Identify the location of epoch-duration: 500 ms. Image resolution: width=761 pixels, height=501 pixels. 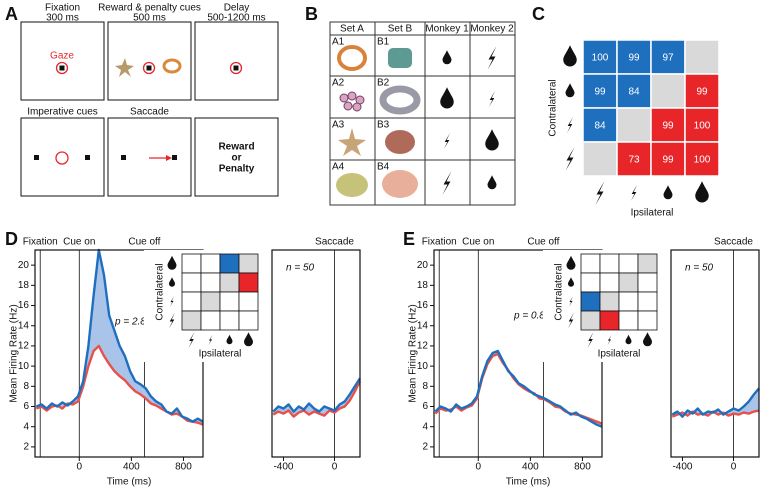
(149, 18).